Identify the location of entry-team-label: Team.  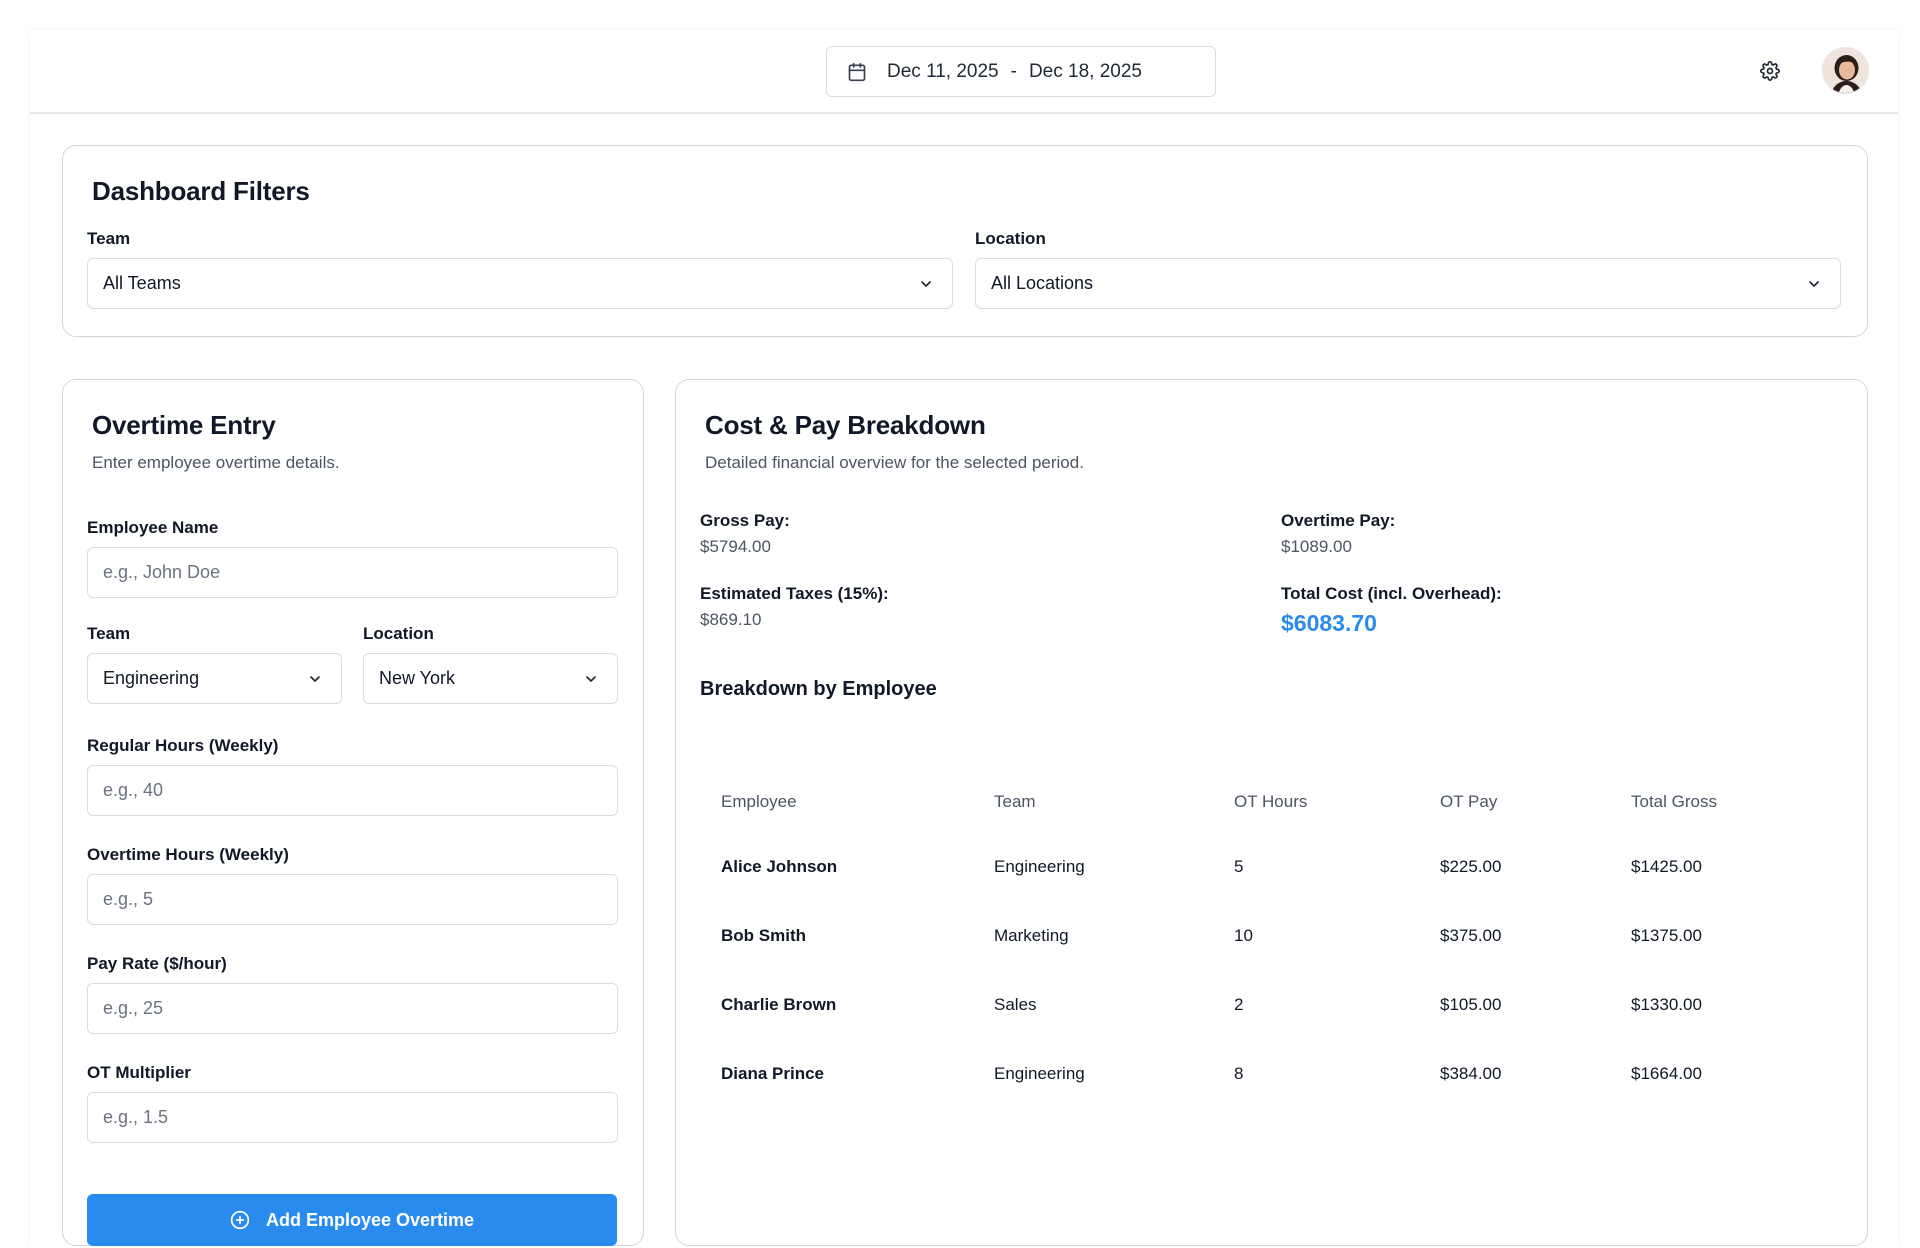
(109, 633).